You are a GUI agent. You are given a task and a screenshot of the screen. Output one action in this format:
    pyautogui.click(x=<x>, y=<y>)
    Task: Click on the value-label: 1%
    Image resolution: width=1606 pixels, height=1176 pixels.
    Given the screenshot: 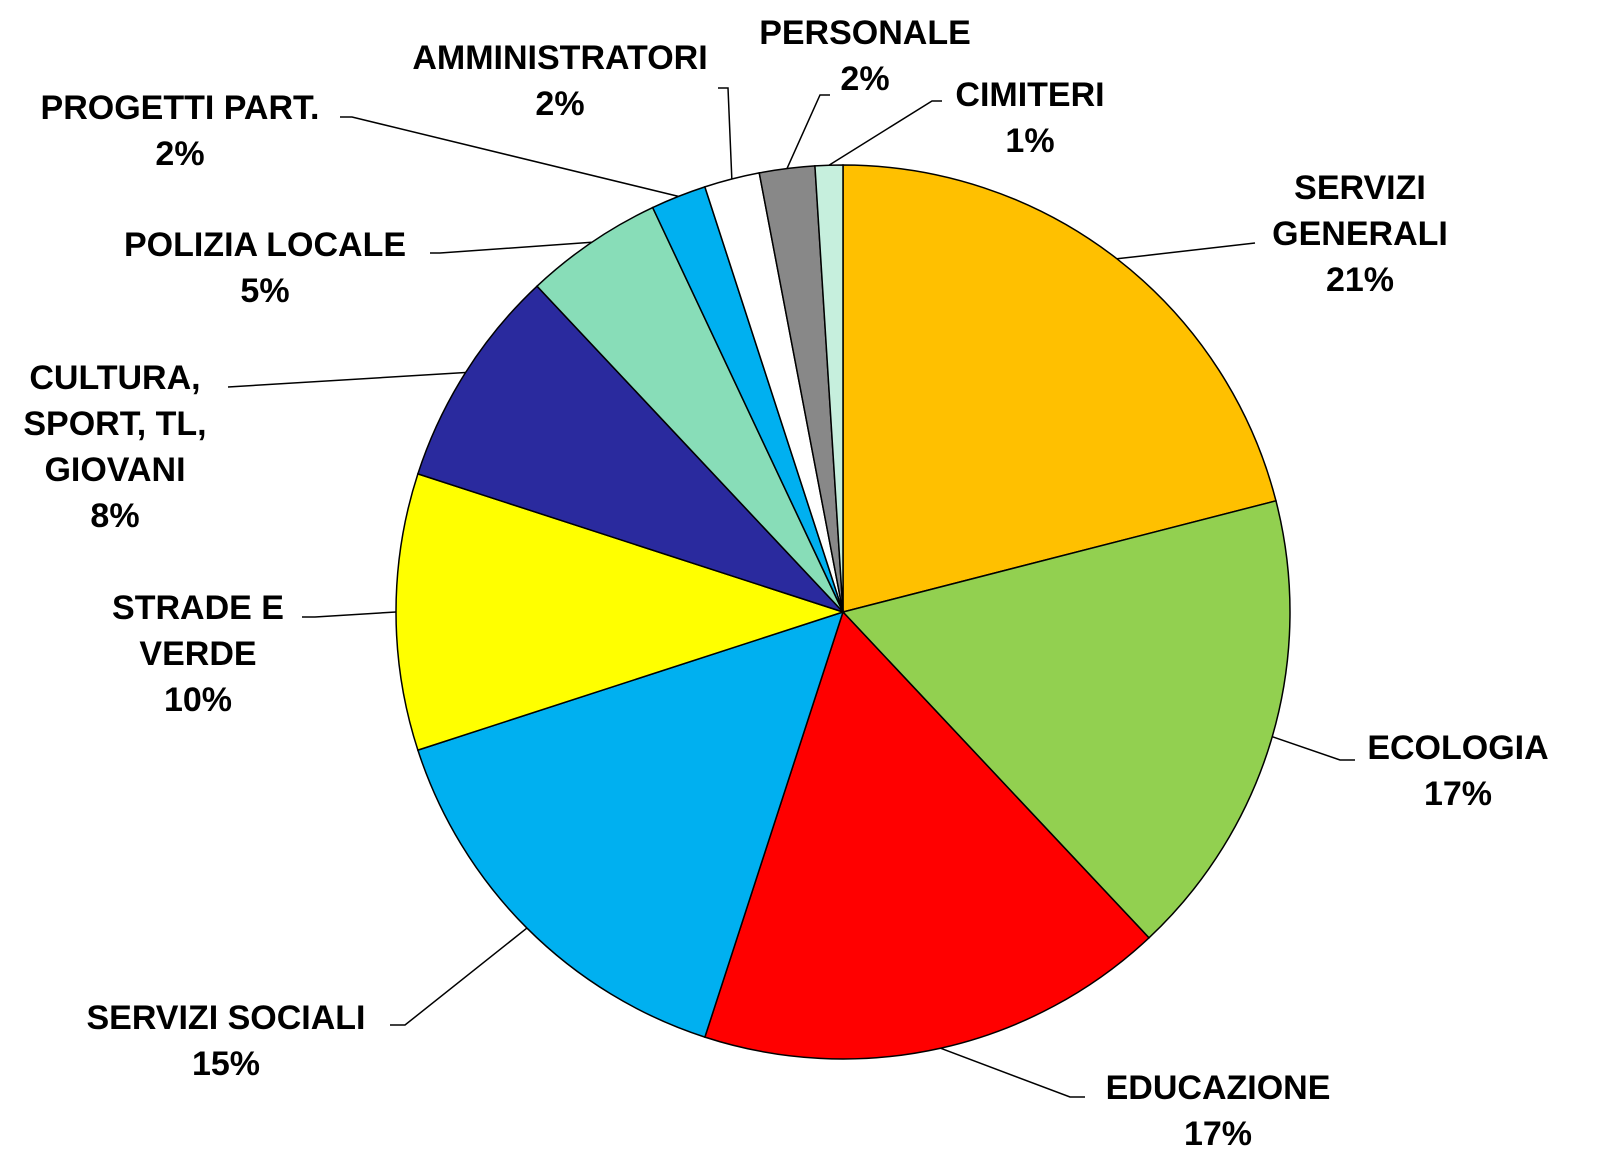 What is the action you would take?
    pyautogui.click(x=1030, y=141)
    